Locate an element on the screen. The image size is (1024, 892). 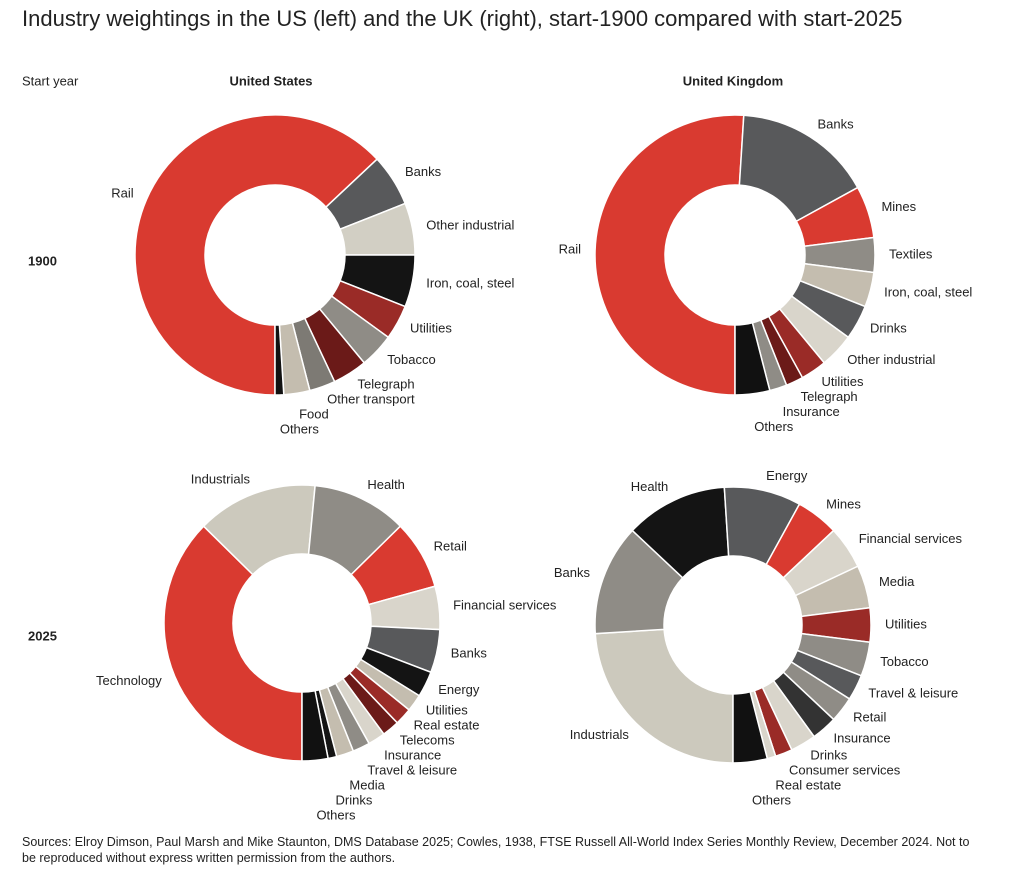
slice-label: Other transport is located at coordinates (371, 398).